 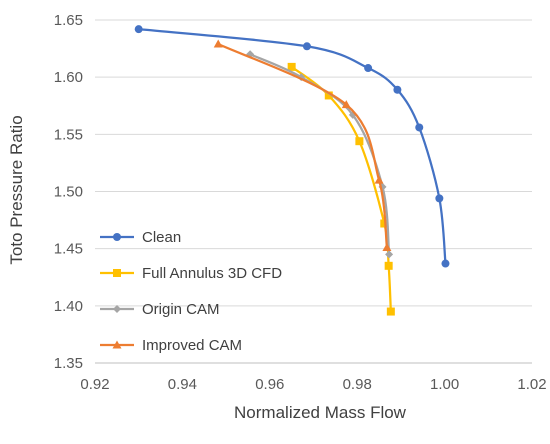 I want to click on legend-entry: Clean, so click(x=140, y=237).